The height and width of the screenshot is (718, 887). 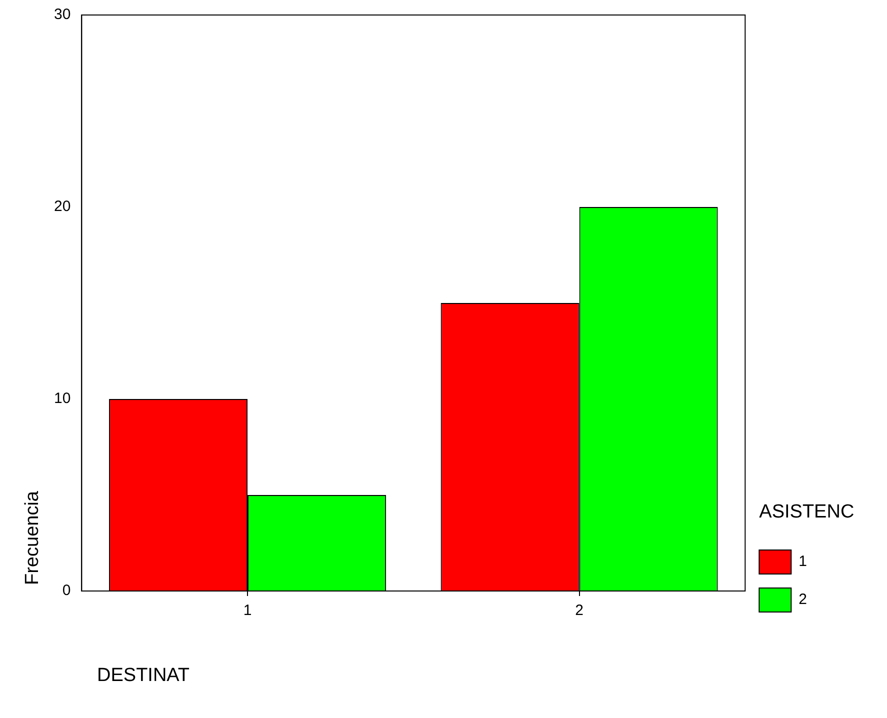 What do you see at coordinates (802, 561) in the screenshot?
I see `legend-label: 1` at bounding box center [802, 561].